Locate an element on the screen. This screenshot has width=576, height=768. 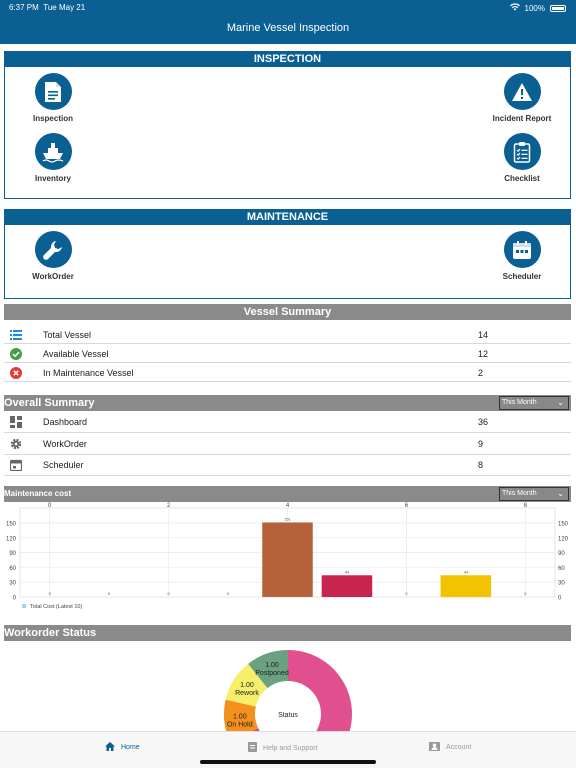
row-value: 14 is located at coordinates (483, 335).